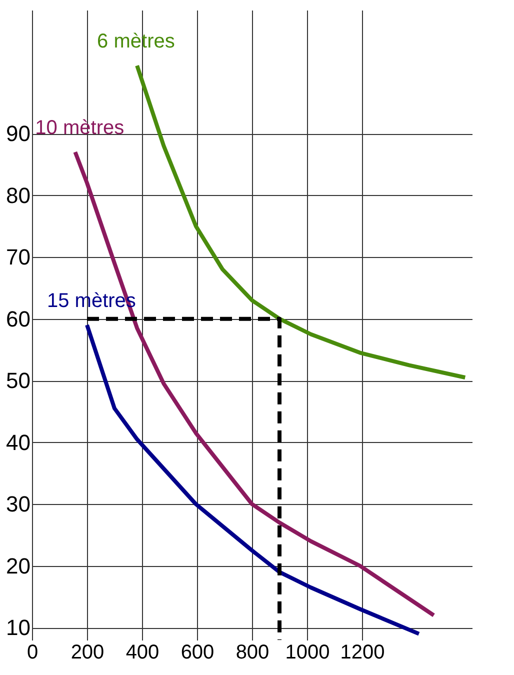 The height and width of the screenshot is (675, 514). Describe the element at coordinates (197, 653) in the screenshot. I see `x-tick-label: 600` at that location.